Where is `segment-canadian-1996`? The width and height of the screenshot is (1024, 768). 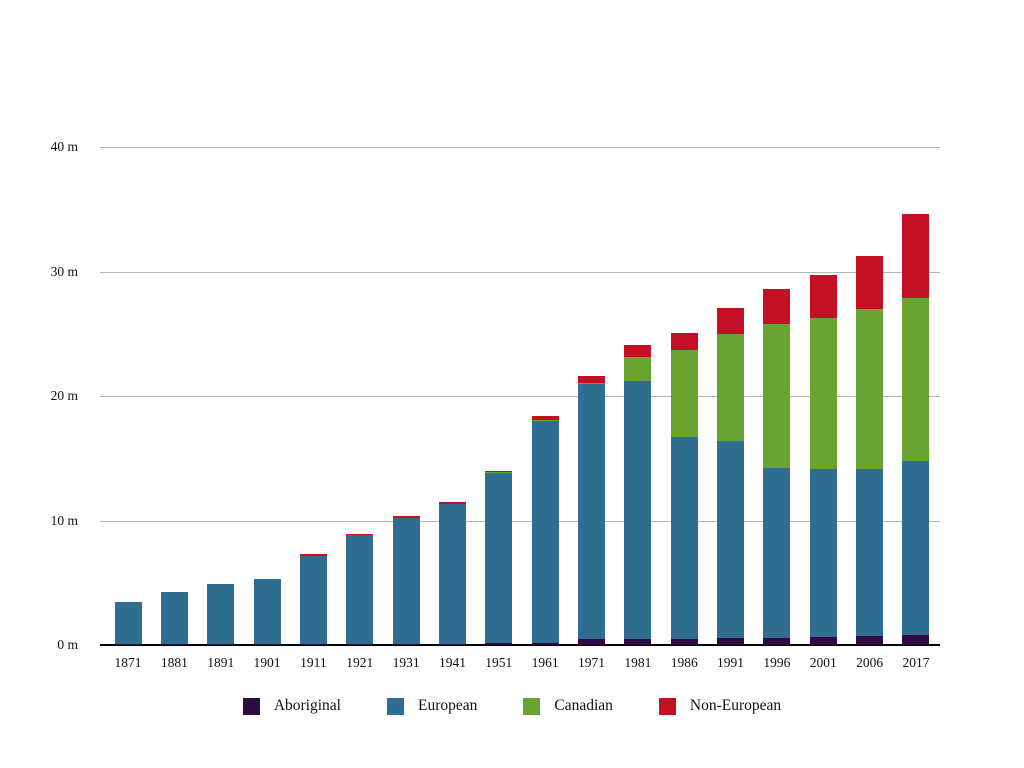 segment-canadian-1996 is located at coordinates (777, 396).